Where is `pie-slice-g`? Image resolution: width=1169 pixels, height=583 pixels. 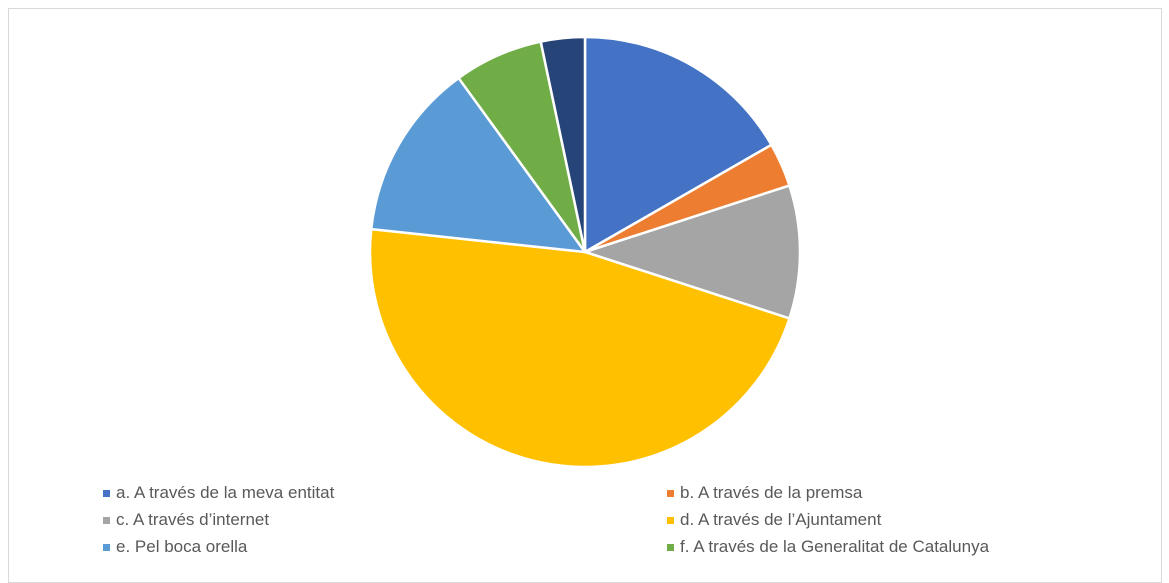 pie-slice-g is located at coordinates (563, 144).